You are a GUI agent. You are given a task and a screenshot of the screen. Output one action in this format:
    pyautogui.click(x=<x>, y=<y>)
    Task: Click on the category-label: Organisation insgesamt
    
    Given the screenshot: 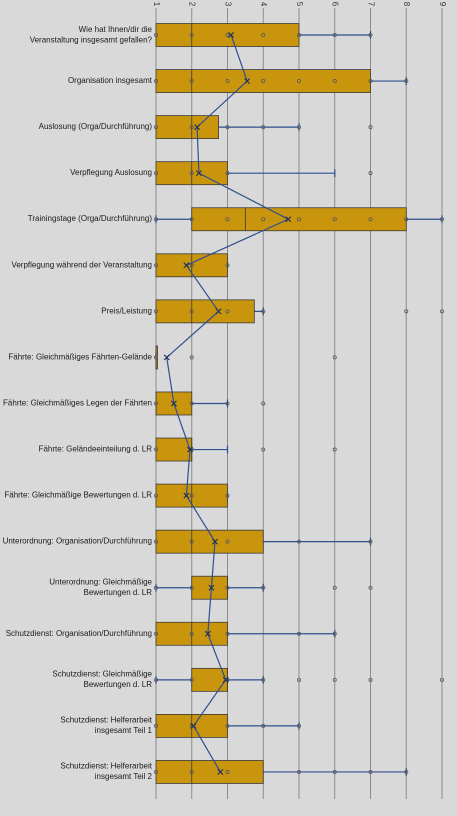 What is the action you would take?
    pyautogui.click(x=110, y=80)
    